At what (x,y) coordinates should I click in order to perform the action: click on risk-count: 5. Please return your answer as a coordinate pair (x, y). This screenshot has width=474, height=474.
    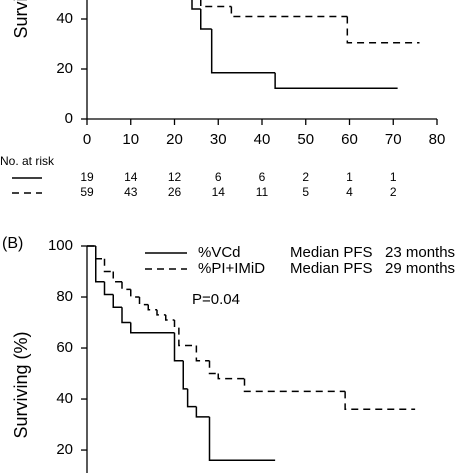
    Looking at the image, I should click on (305, 192).